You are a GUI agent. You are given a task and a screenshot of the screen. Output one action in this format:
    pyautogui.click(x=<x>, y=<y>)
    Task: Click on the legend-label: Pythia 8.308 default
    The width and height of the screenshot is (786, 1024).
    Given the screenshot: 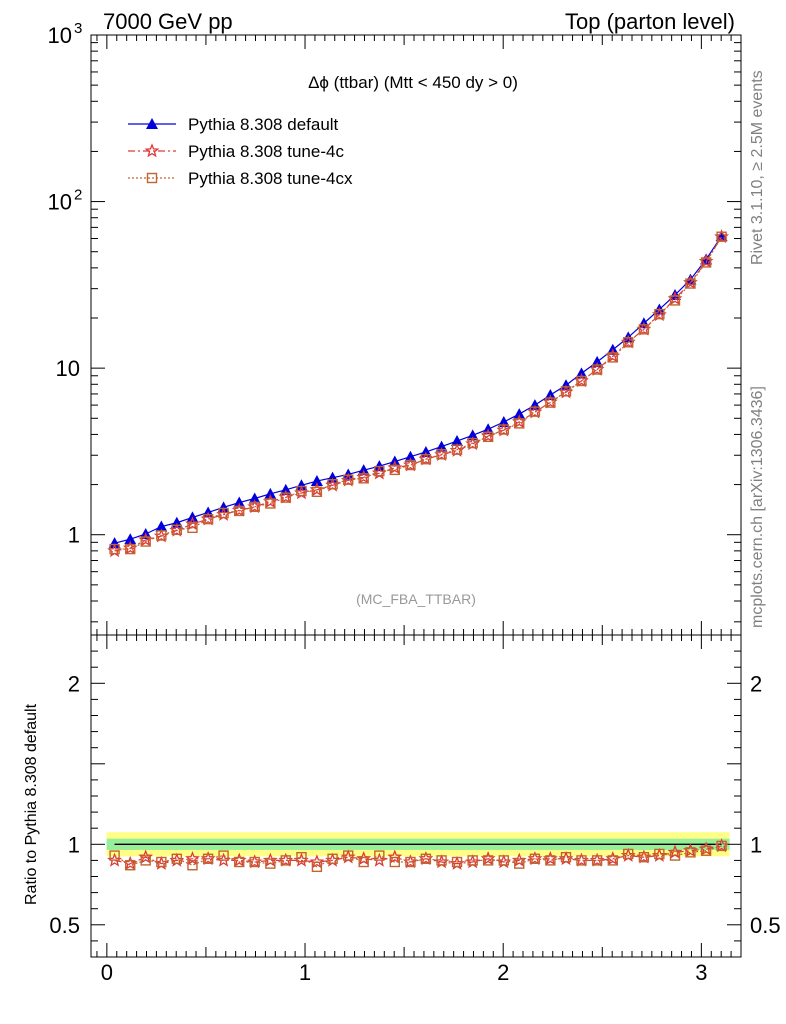 What is the action you would take?
    pyautogui.click(x=263, y=124)
    